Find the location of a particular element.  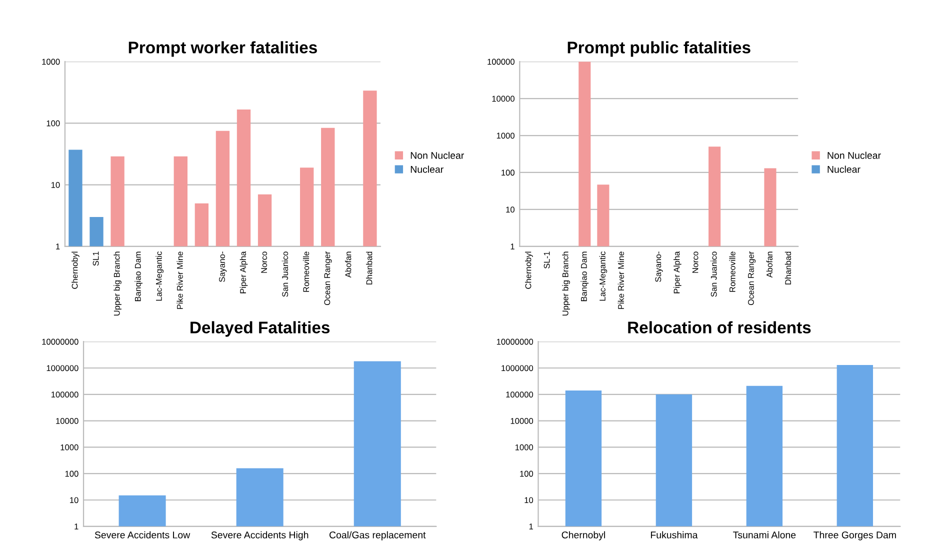

x-tick-label: SL1 is located at coordinates (95, 259).